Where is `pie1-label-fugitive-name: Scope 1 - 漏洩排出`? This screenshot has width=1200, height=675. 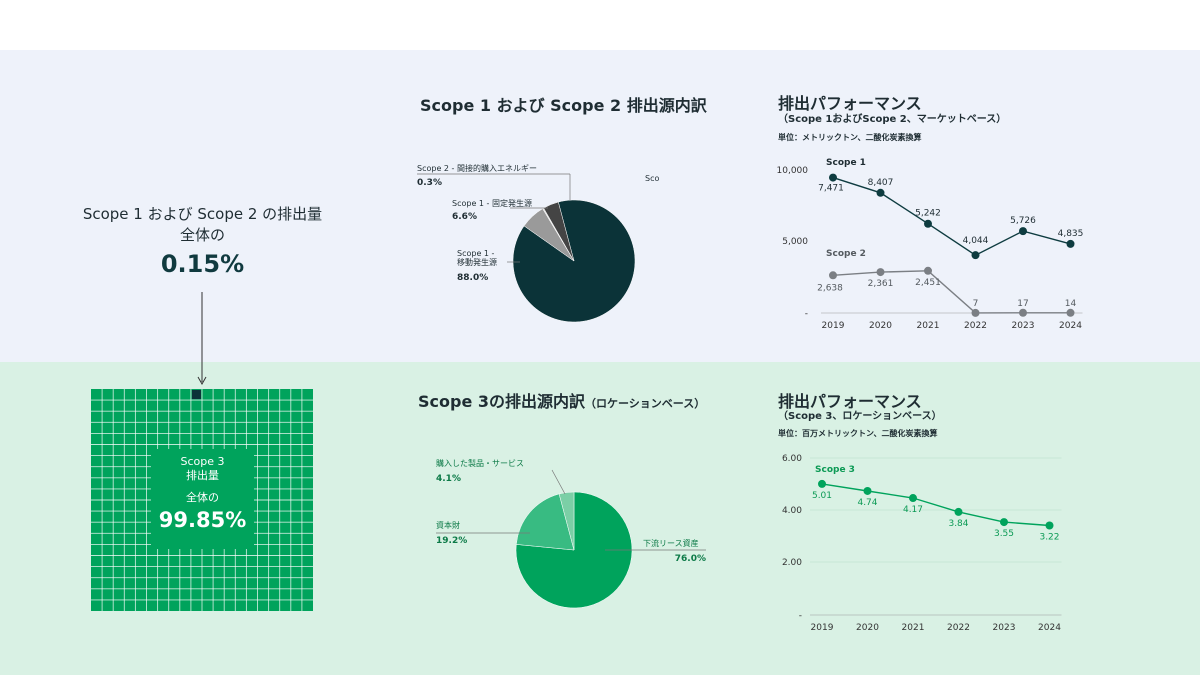 pie1-label-fugitive-name: Scope 1 - 漏洩排出 is located at coordinates (652, 178).